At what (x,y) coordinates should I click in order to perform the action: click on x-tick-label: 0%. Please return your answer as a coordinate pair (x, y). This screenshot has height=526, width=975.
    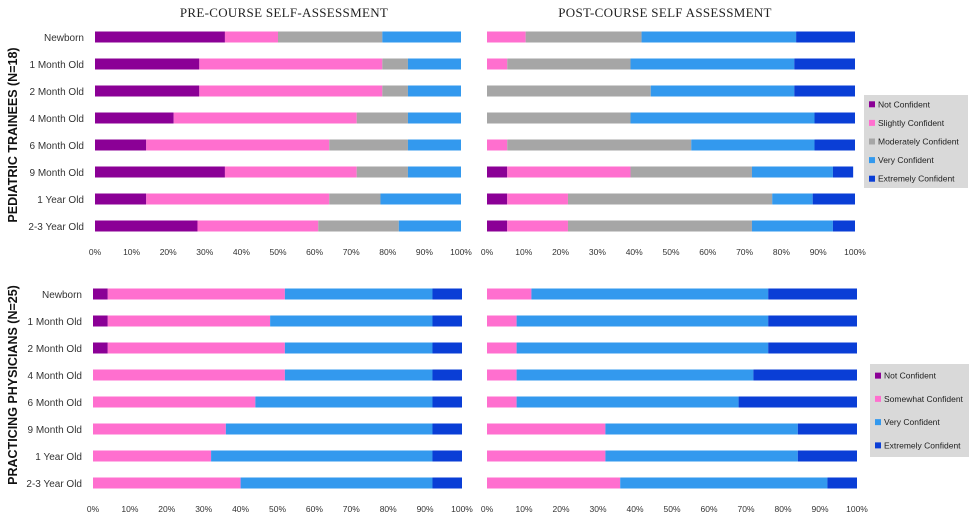
    Looking at the image, I should click on (95, 252).